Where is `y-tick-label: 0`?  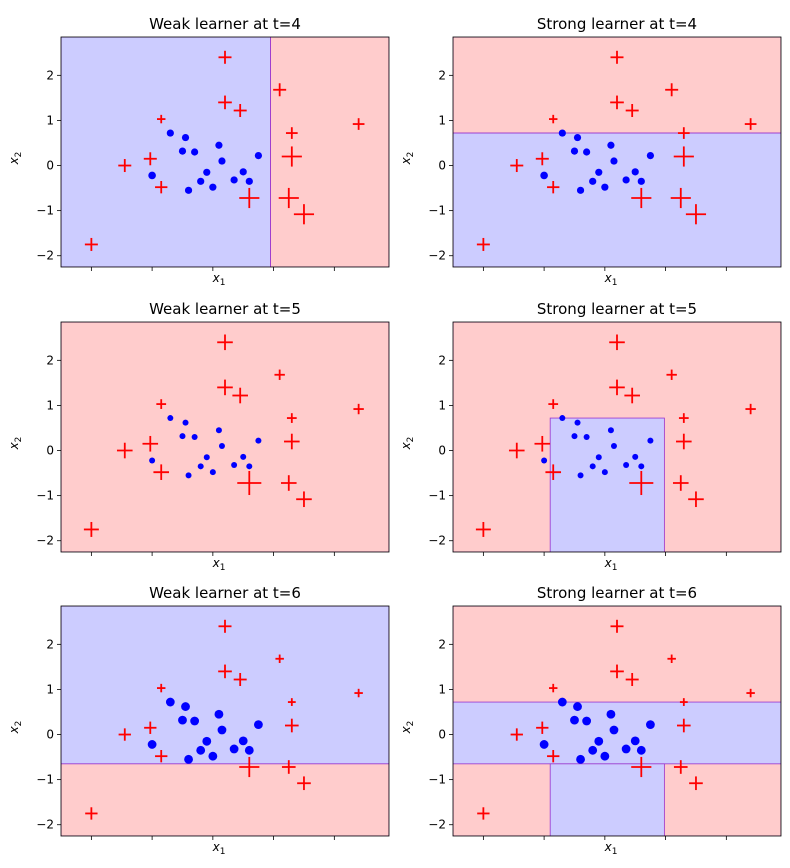
y-tick-label: 0 is located at coordinates (50, 735).